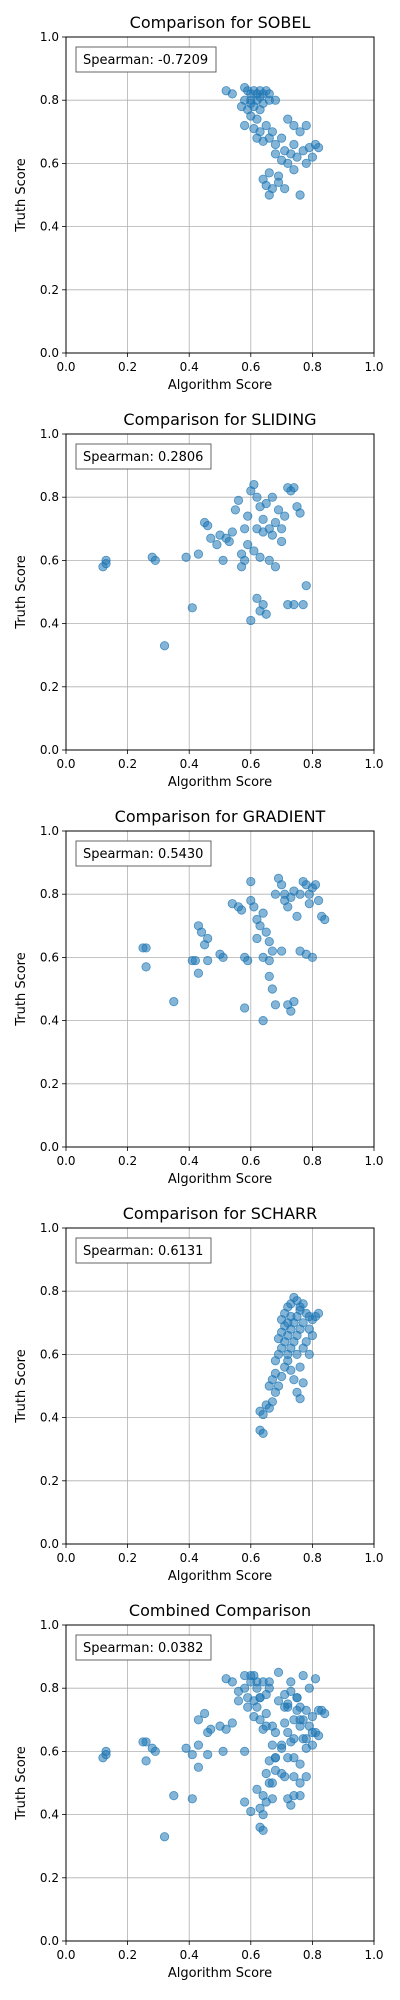 This screenshot has height=2000, width=400. What do you see at coordinates (250, 1161) in the screenshot?
I see `x-tick-label: 0.6` at bounding box center [250, 1161].